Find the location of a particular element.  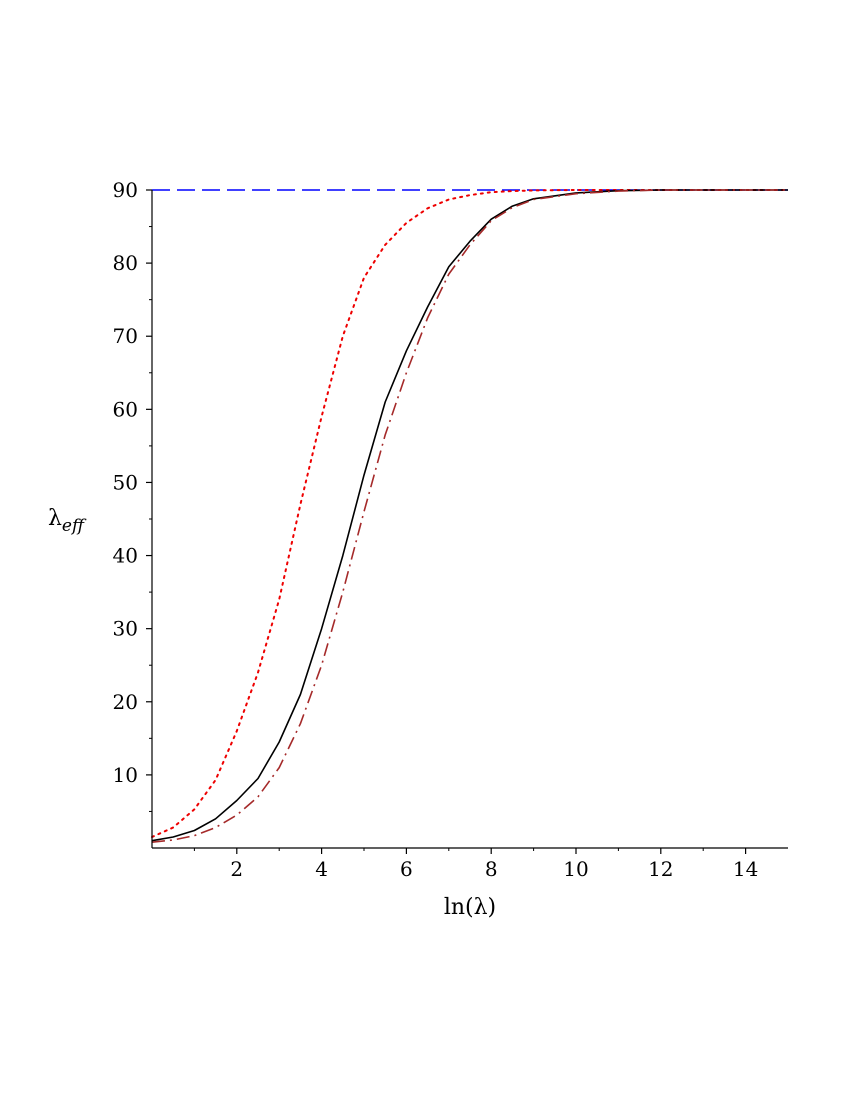

x-ticks: 2 4 6 8 10 12 14 is located at coordinates (475, 864).